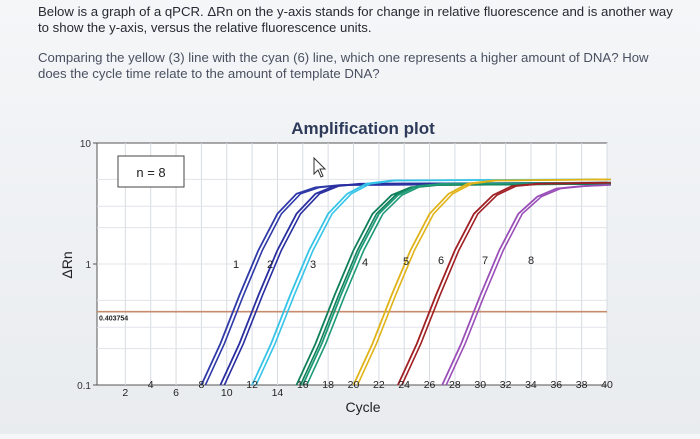 This screenshot has width=700, height=439. What do you see at coordinates (406, 262) in the screenshot?
I see `series-label-5: 5` at bounding box center [406, 262].